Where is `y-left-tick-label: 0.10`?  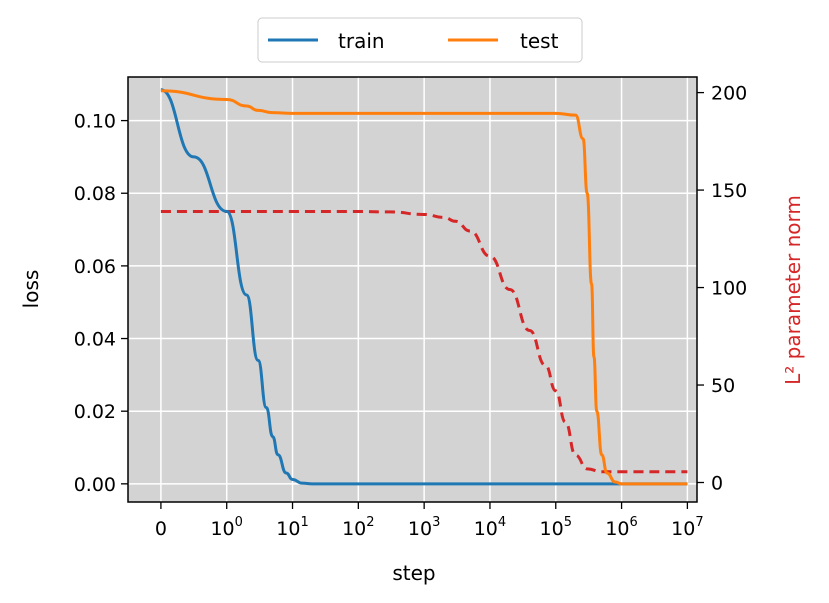
y-left-tick-label: 0.10 is located at coordinates (95, 122).